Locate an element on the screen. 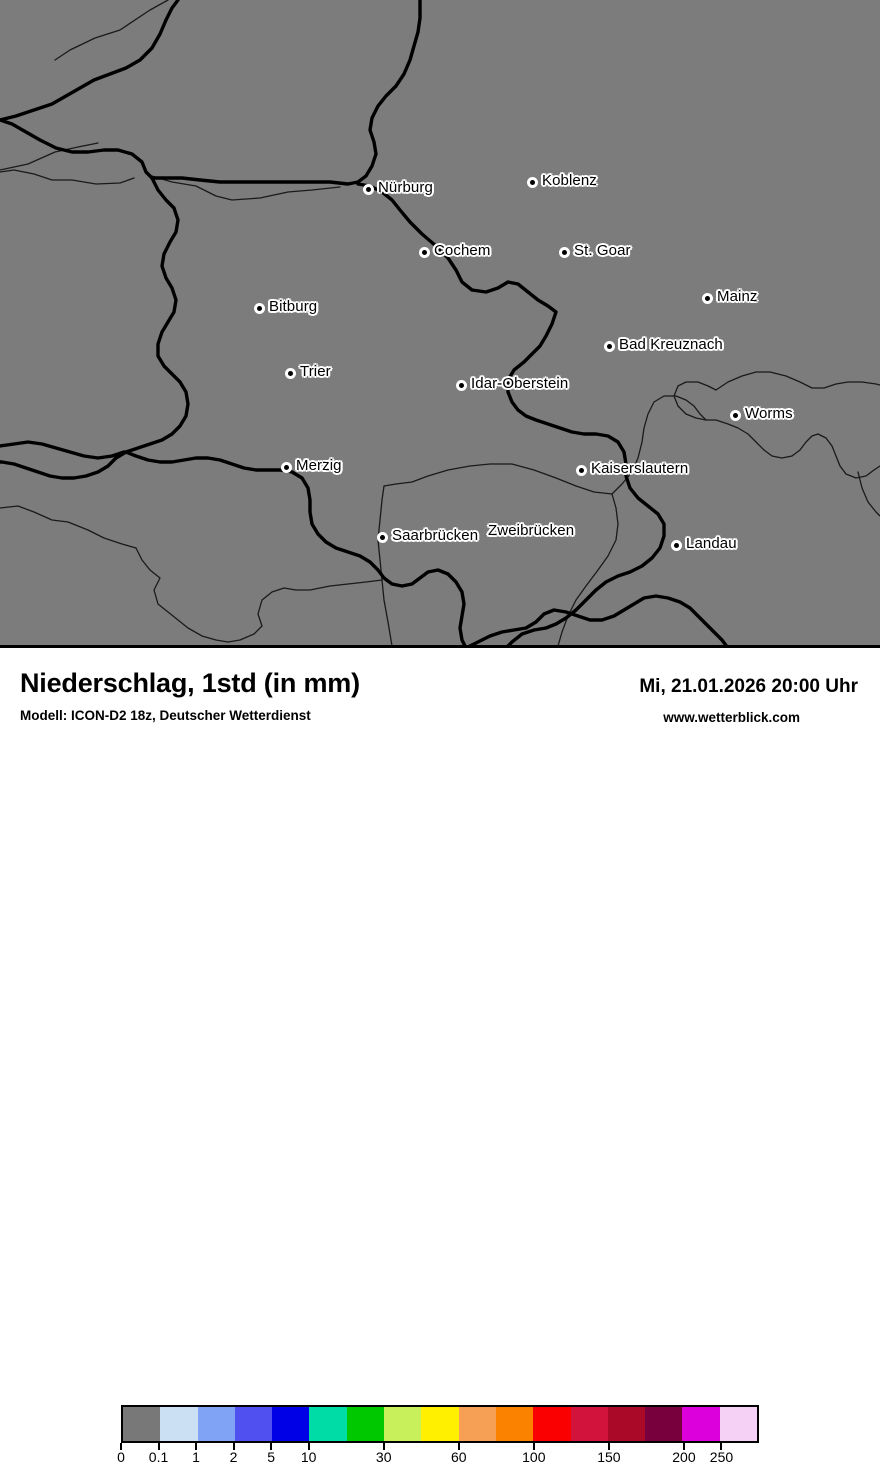 This screenshot has height=1471, width=880. city-label: Saarbrücken is located at coordinates (435, 535).